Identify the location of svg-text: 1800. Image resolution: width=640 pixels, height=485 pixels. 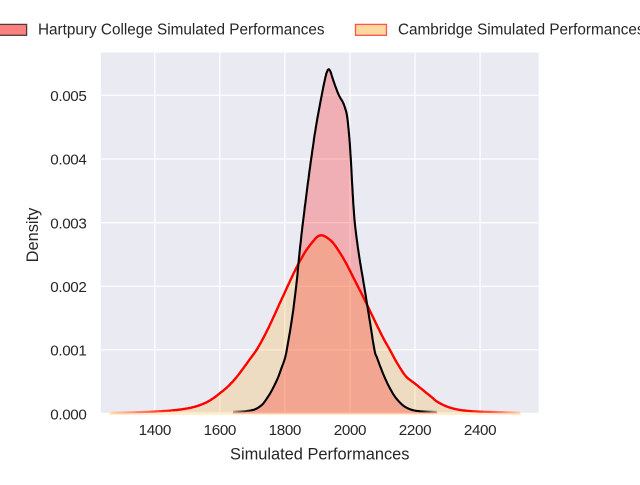
(285, 430).